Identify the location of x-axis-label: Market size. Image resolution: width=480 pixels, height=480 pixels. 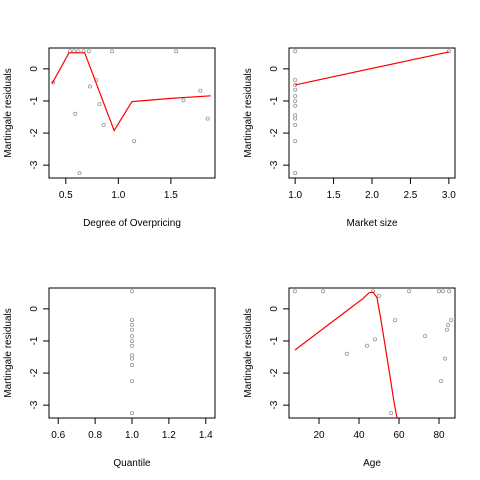
(372, 223).